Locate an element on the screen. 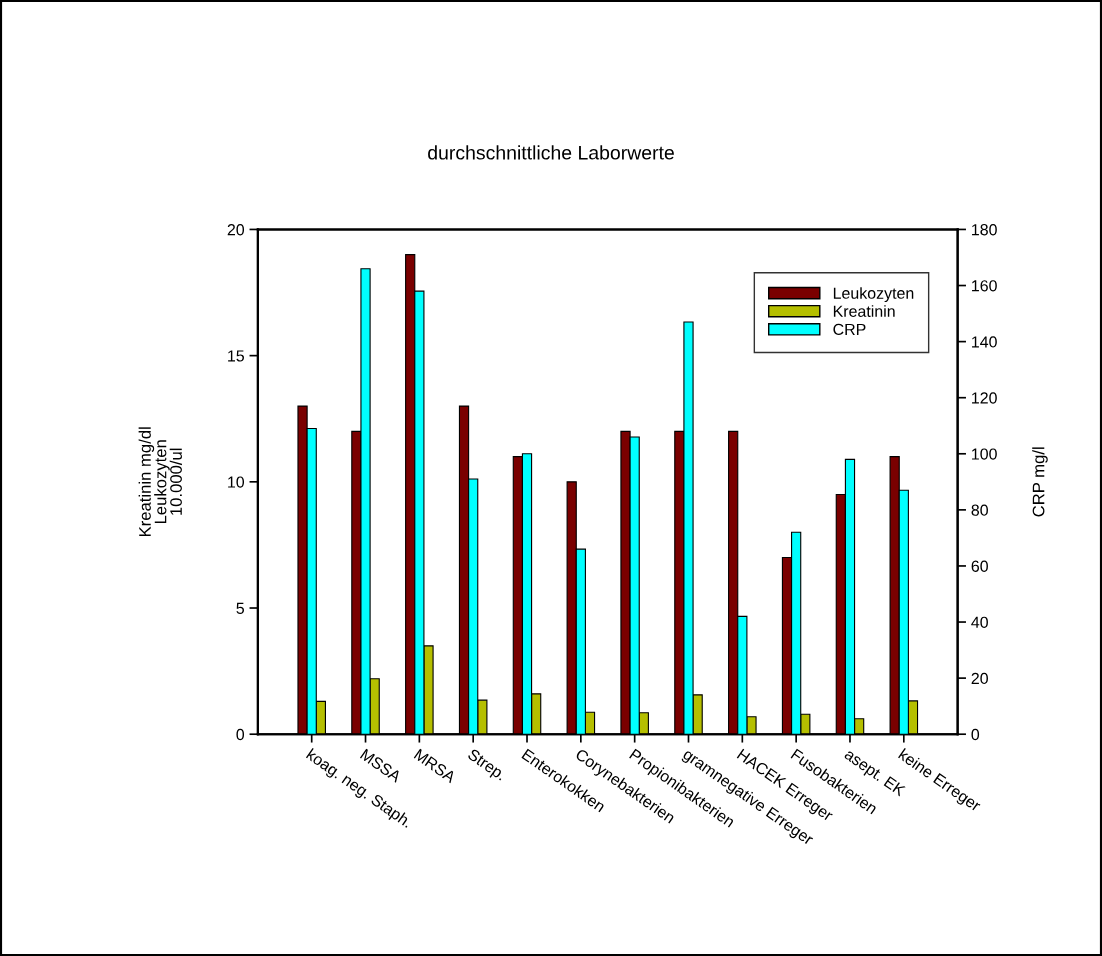  legend-label: CRP is located at coordinates (849, 329).